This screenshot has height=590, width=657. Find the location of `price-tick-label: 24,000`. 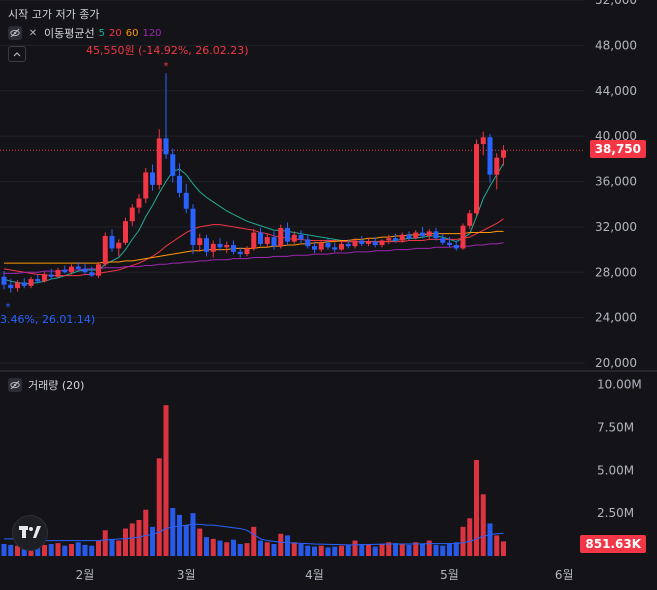

price-tick-label: 24,000 is located at coordinates (616, 318).